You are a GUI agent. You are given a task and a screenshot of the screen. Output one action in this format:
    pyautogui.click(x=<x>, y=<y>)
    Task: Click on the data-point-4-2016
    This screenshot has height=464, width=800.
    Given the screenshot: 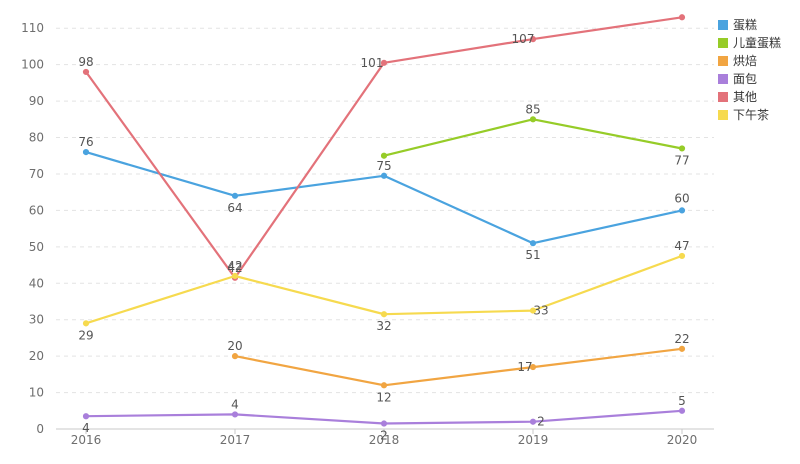 What is the action you would take?
    pyautogui.click(x=86, y=72)
    